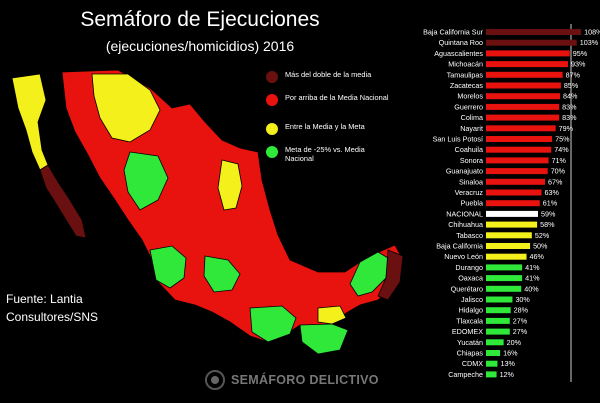  Describe the element at coordinates (472, 299) in the screenshot. I see `category-label: Jalisco` at that location.